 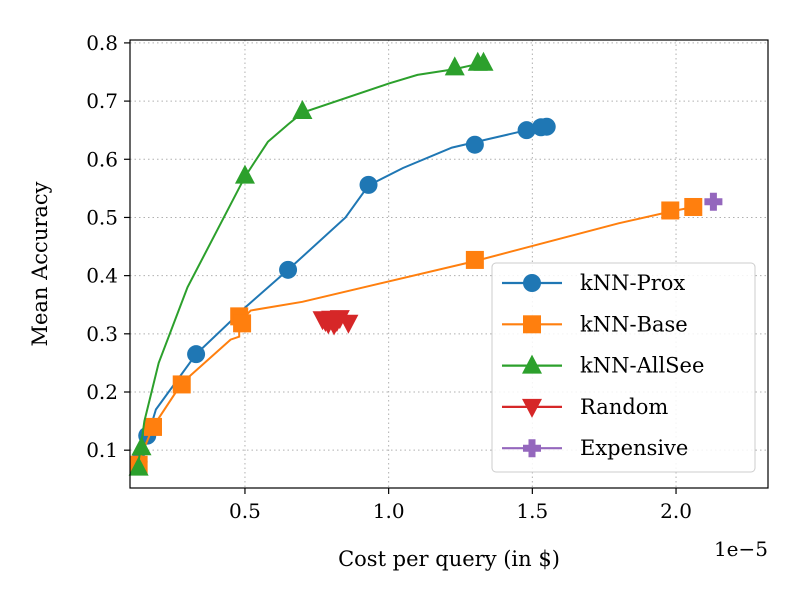 What do you see at coordinates (532, 448) in the screenshot?
I see `legend-marker-expensive` at bounding box center [532, 448].